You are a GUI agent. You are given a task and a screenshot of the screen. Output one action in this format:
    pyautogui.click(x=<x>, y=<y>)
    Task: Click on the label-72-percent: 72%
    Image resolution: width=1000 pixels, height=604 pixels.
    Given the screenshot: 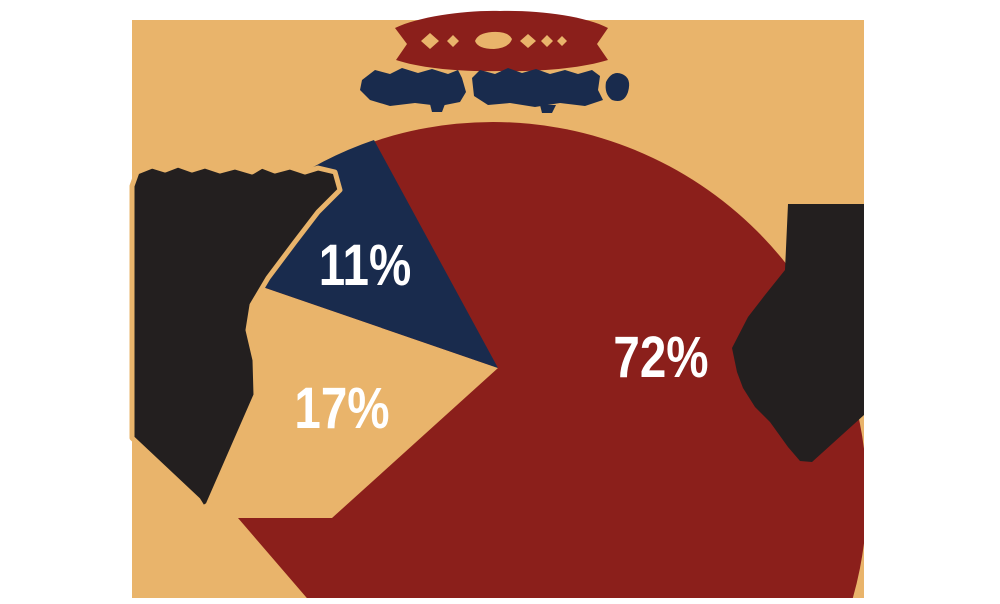 What is the action you would take?
    pyautogui.click(x=660, y=358)
    